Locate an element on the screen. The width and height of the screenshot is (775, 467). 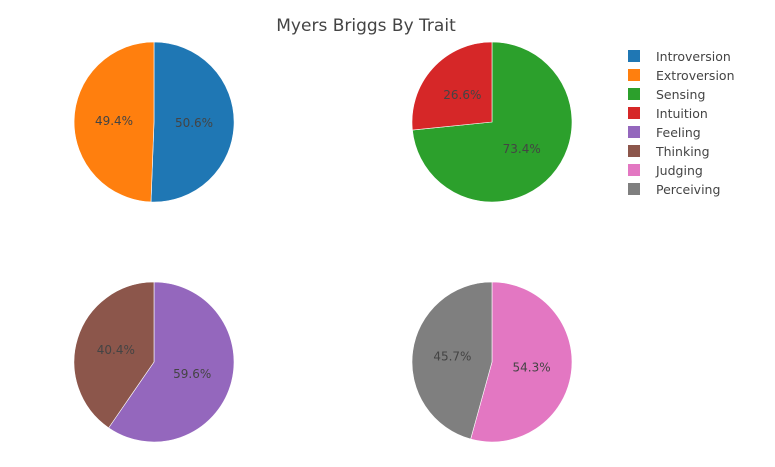
legend-item-judging: Judging is located at coordinates (665, 170).